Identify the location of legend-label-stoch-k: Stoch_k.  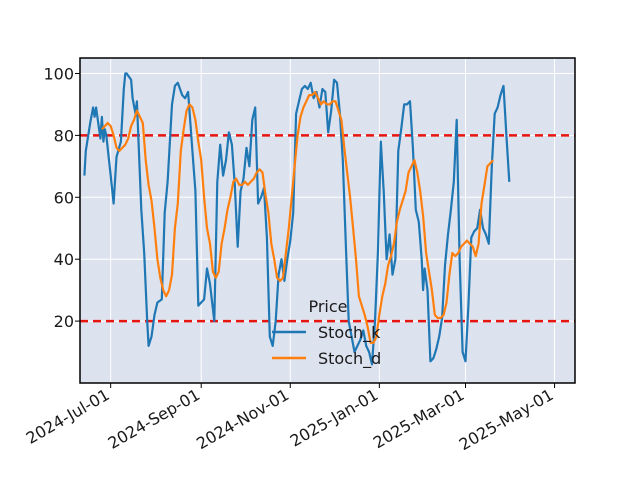
(349, 333).